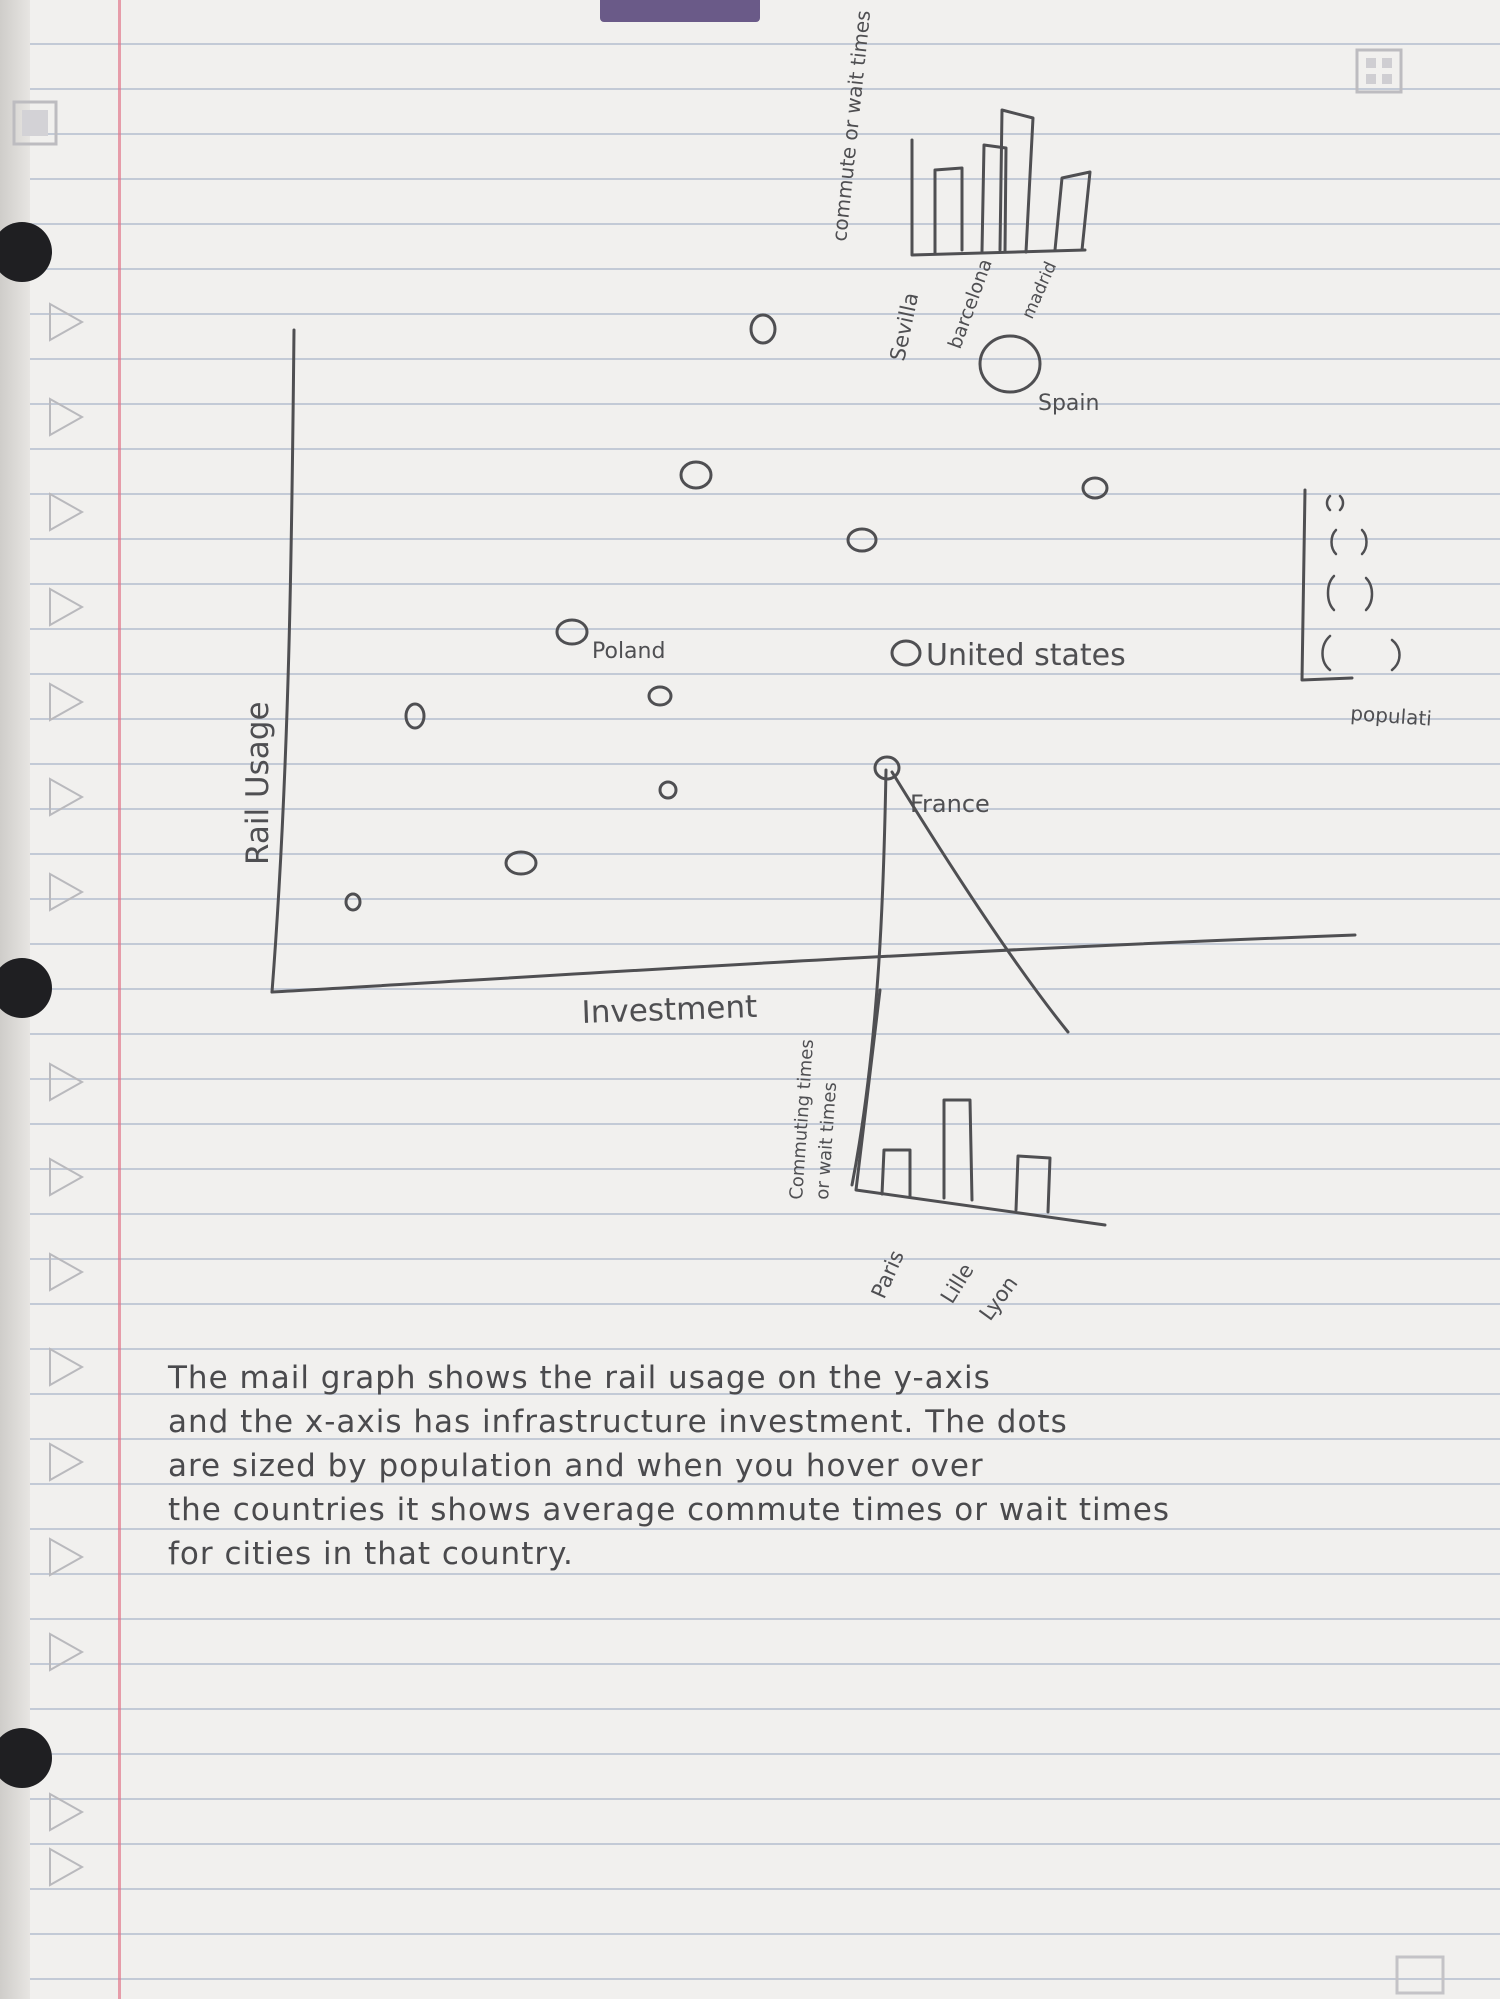  What do you see at coordinates (1010, 364) in the screenshot?
I see `spain-dot` at bounding box center [1010, 364].